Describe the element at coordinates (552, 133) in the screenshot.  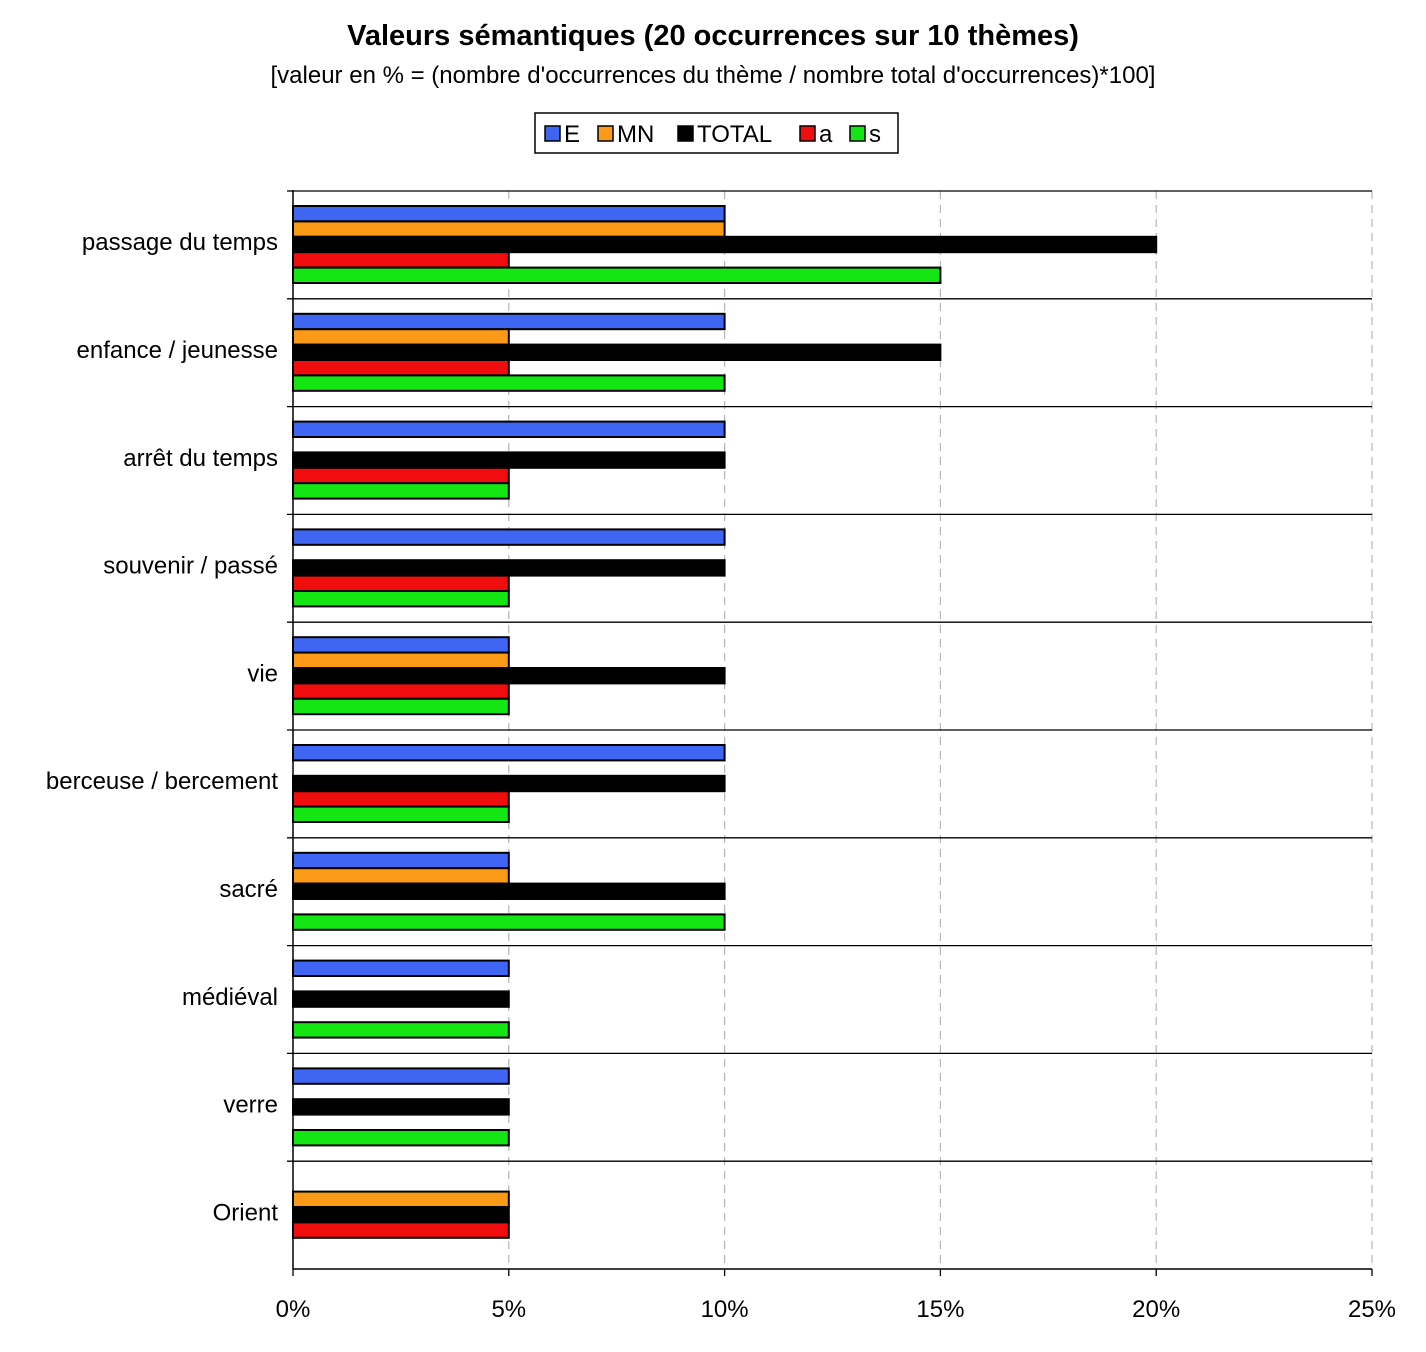
I see `legend-swatch-E` at that location.